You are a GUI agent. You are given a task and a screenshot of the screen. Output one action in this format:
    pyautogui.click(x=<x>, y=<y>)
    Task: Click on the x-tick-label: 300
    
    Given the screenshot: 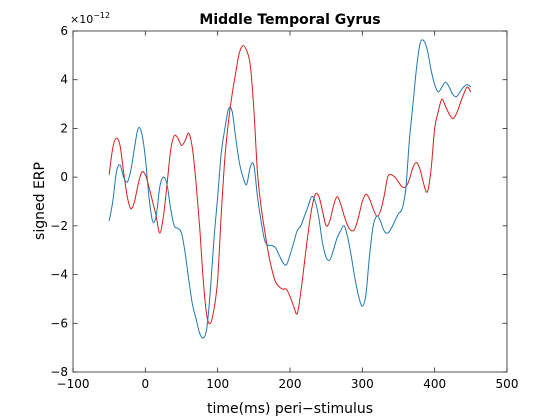 What is the action you would take?
    pyautogui.click(x=362, y=384)
    